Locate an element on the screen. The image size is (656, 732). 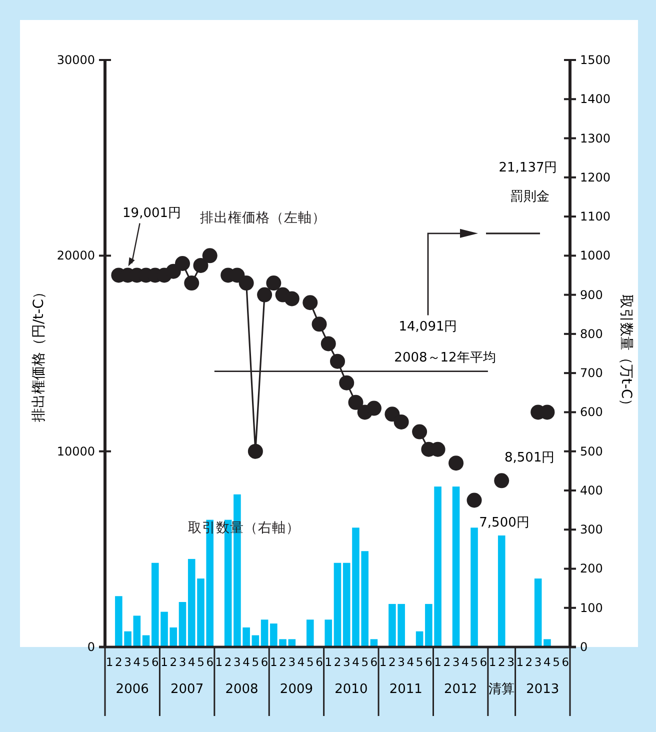
text: 2011 is located at coordinates (405, 689).